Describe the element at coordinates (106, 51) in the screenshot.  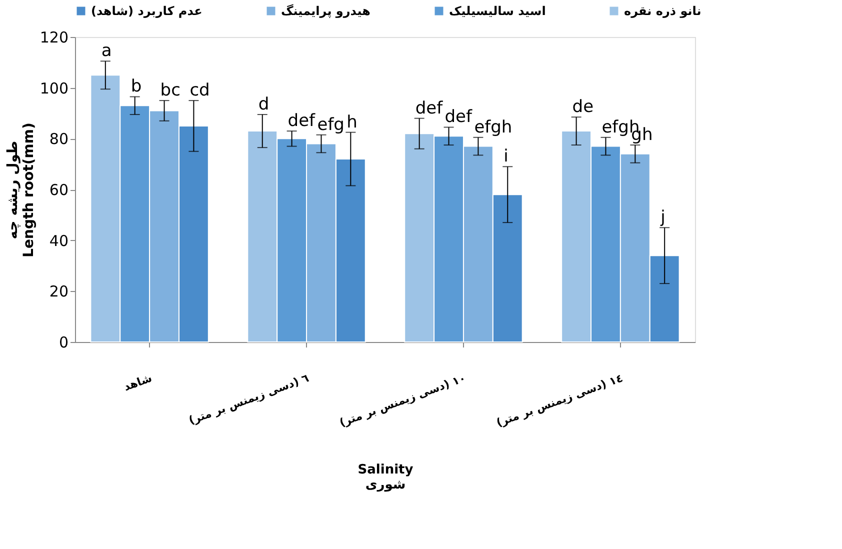
I see `data-label: a` at that location.